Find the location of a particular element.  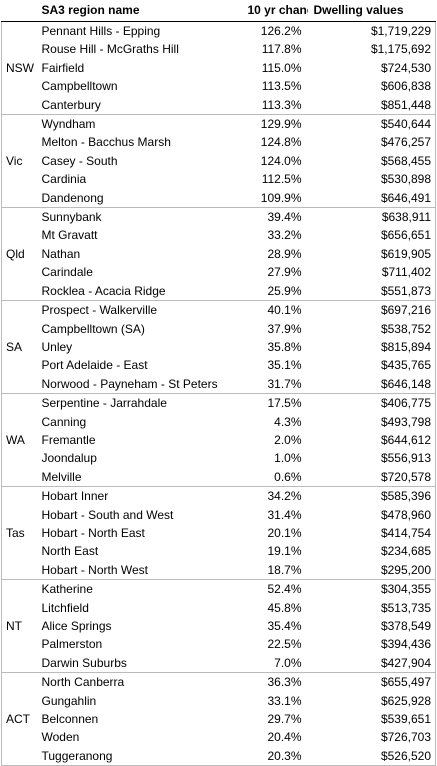

table-row: Cardinia 112.5% $530,898 is located at coordinates (219, 179).